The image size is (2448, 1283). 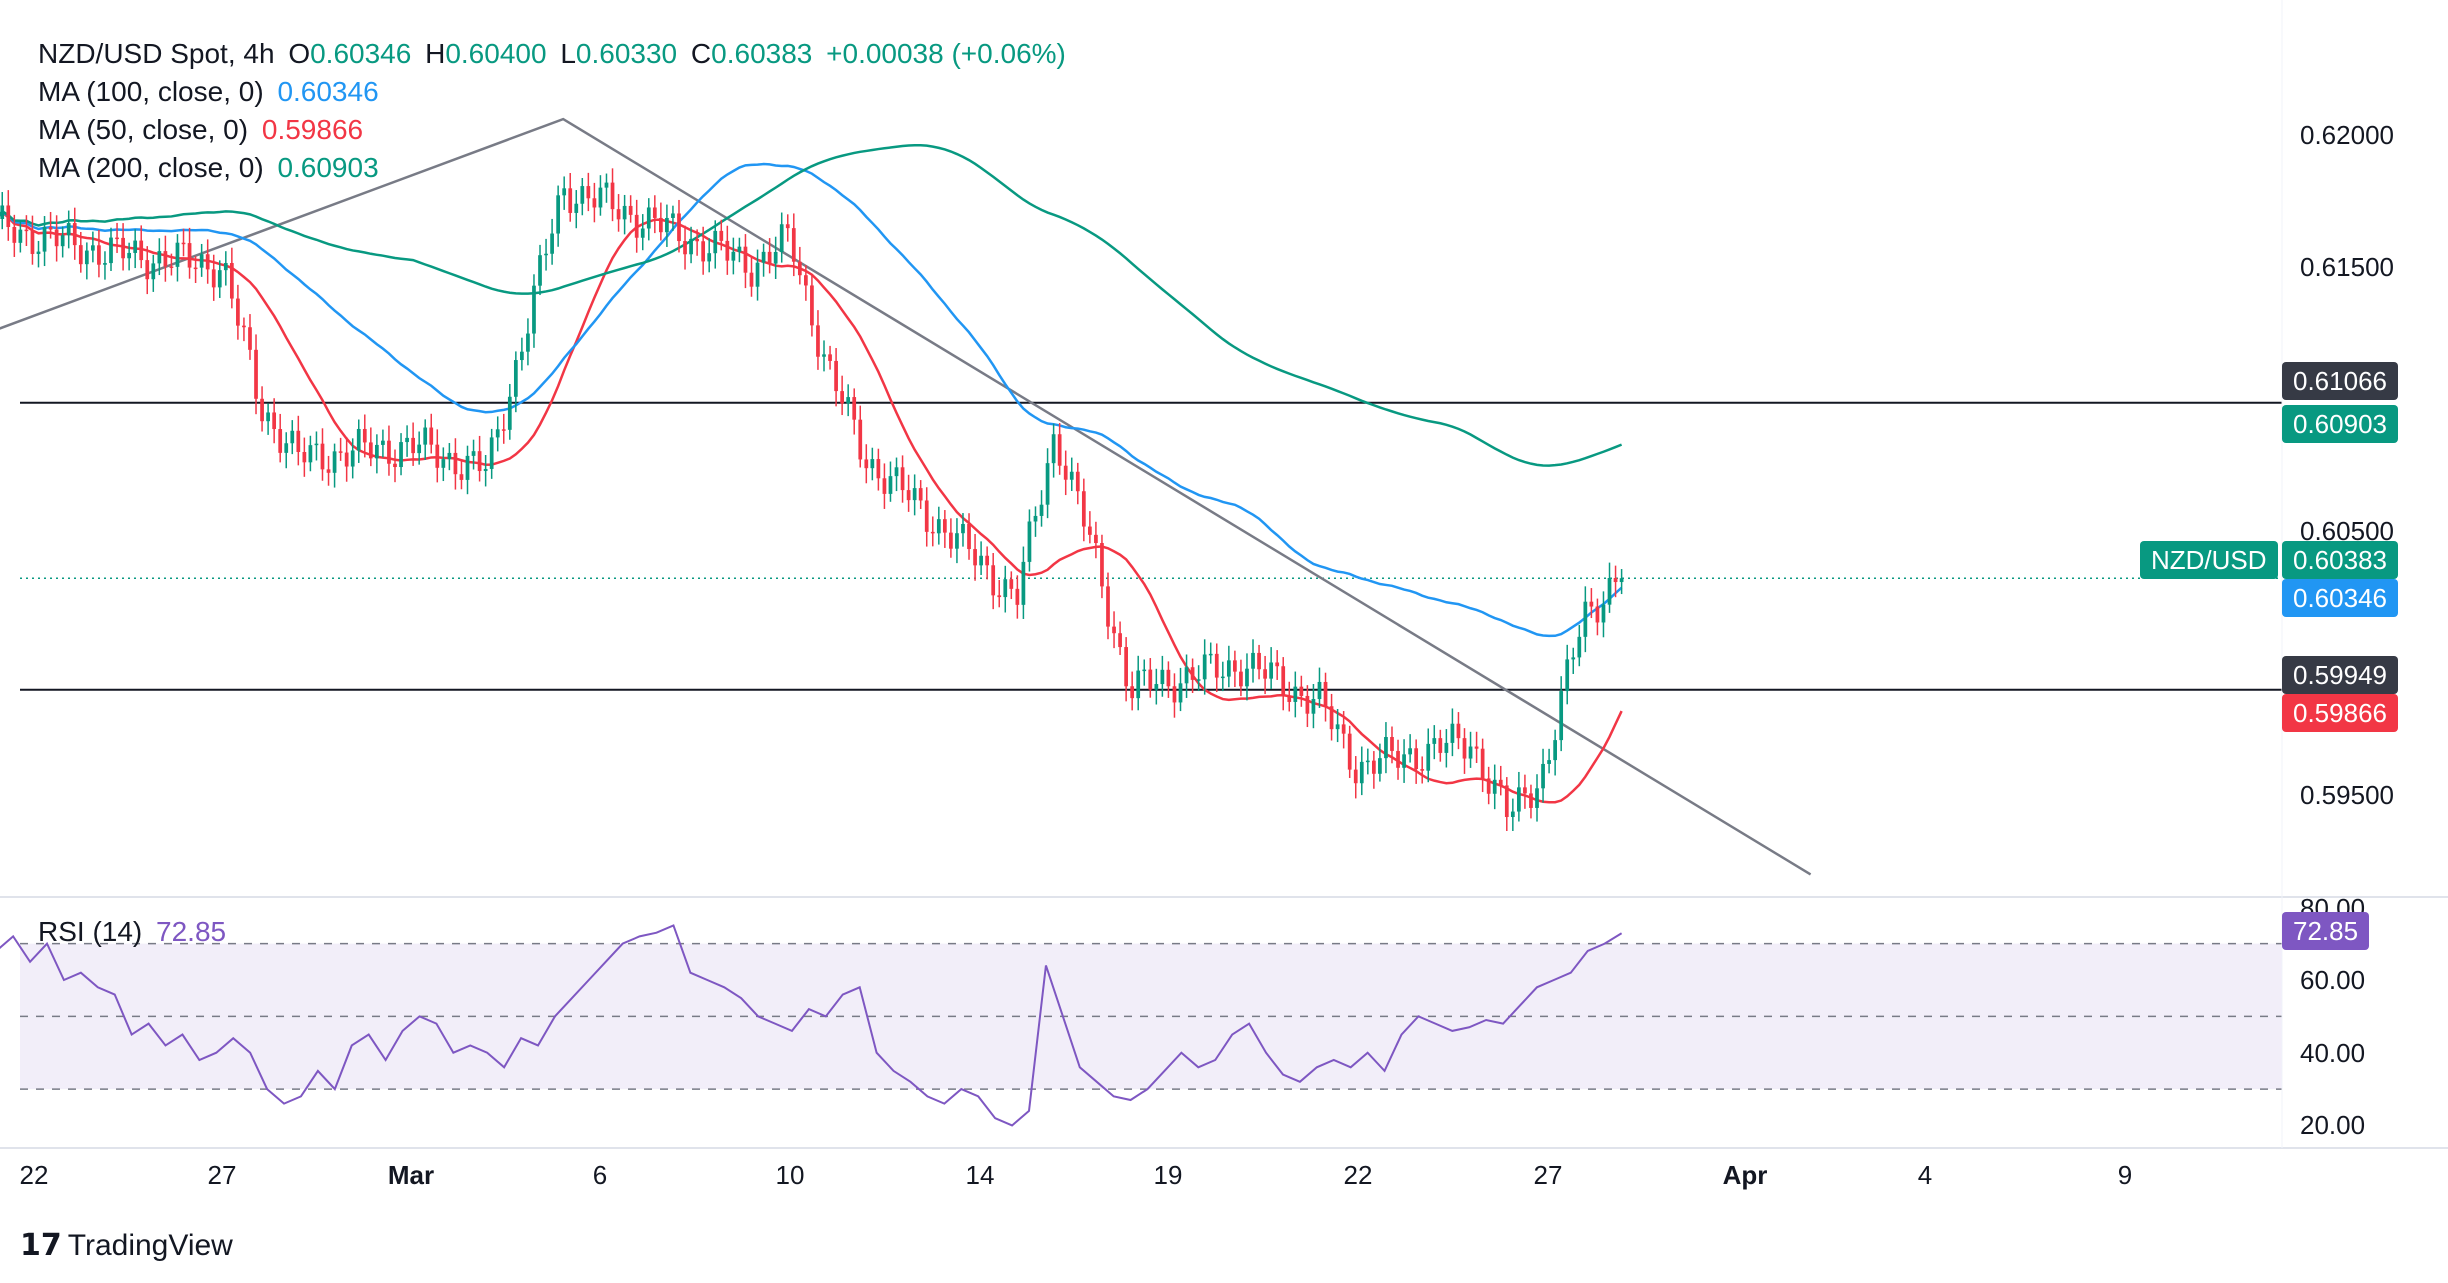 What do you see at coordinates (435, 53) in the screenshot?
I see `high-label: H` at bounding box center [435, 53].